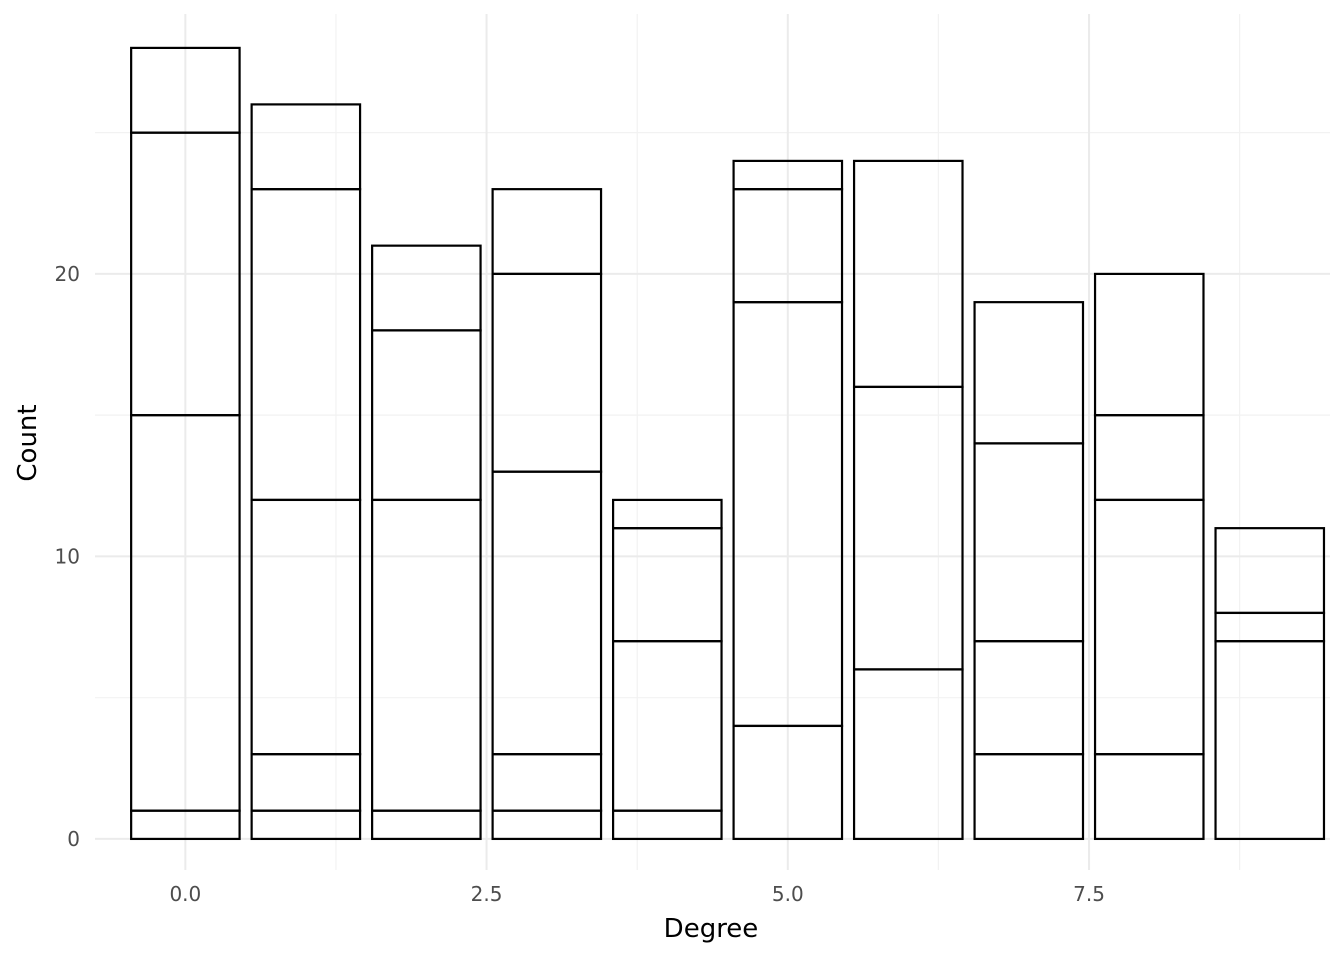 Image resolution: width=1344 pixels, height=960 pixels. I want to click on x-tick-label: 0.0, so click(185, 894).